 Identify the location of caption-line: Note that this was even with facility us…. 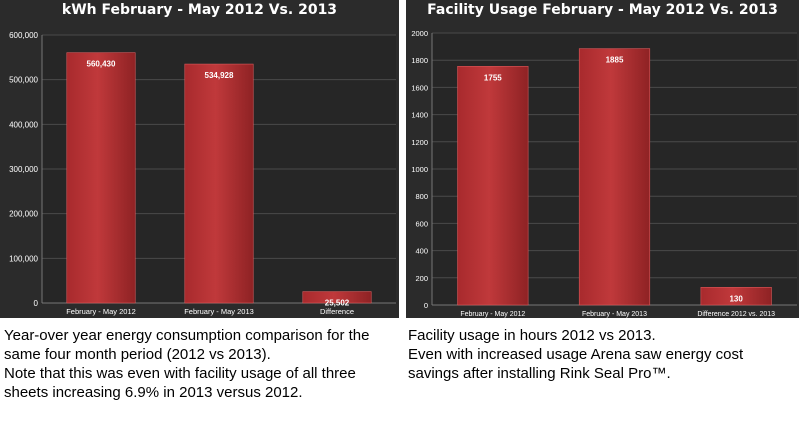
(180, 373).